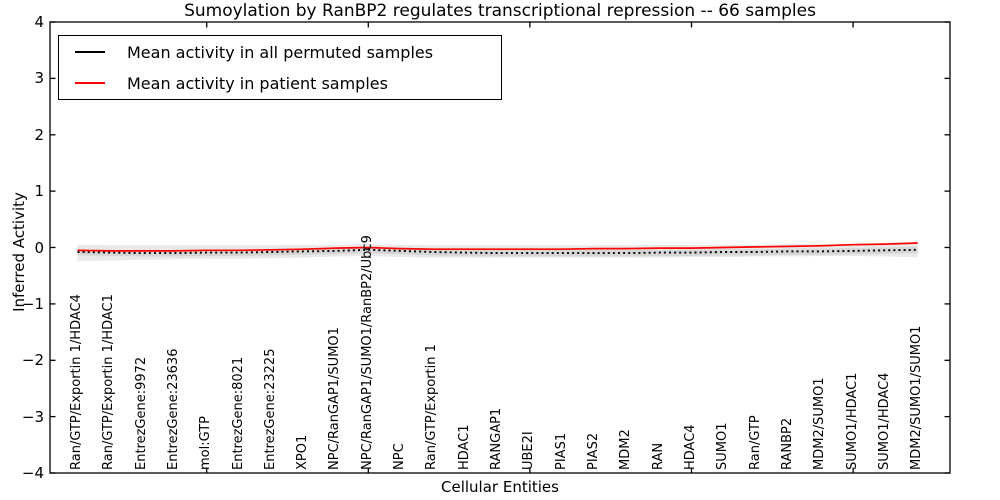 The width and height of the screenshot is (1000, 500). What do you see at coordinates (723, 446) in the screenshot?
I see `x-category-label: SUMO1` at bounding box center [723, 446].